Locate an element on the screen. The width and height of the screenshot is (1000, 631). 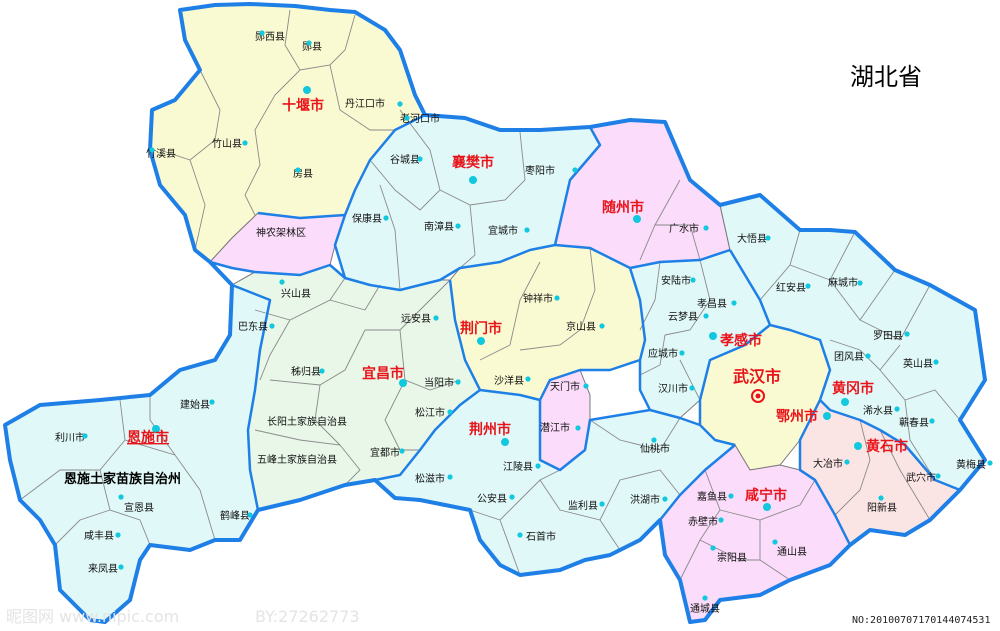
county-label: 黄梅县 is located at coordinates (971, 464).